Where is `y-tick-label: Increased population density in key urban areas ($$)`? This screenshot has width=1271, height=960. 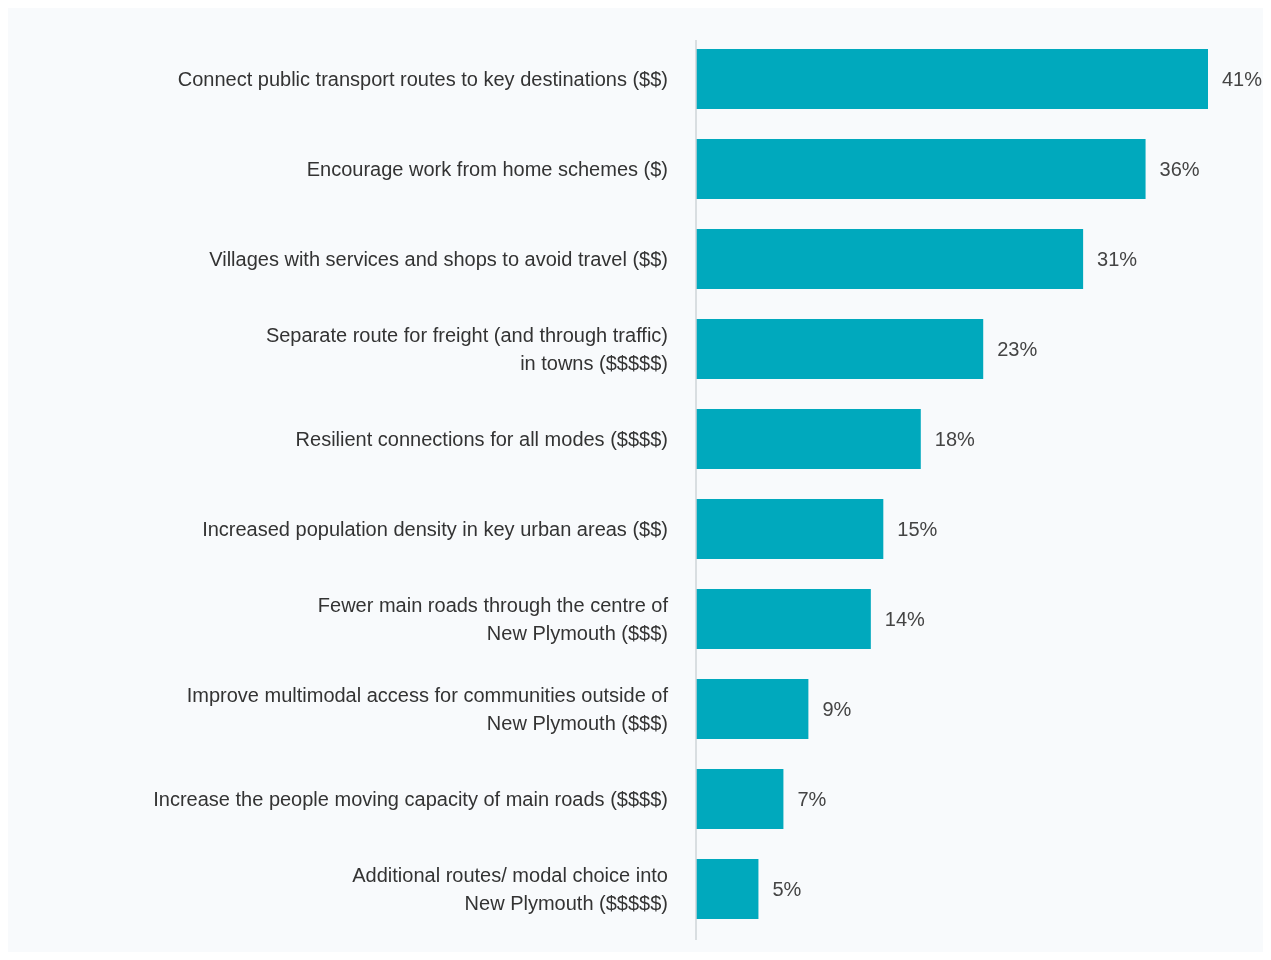 y-tick-label: Increased population density in key urban areas ($$) is located at coordinates (435, 529).